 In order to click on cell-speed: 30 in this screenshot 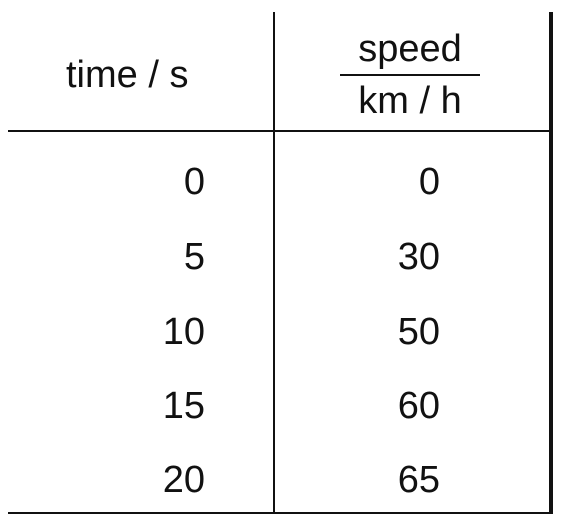, I will do `click(418, 257)`.